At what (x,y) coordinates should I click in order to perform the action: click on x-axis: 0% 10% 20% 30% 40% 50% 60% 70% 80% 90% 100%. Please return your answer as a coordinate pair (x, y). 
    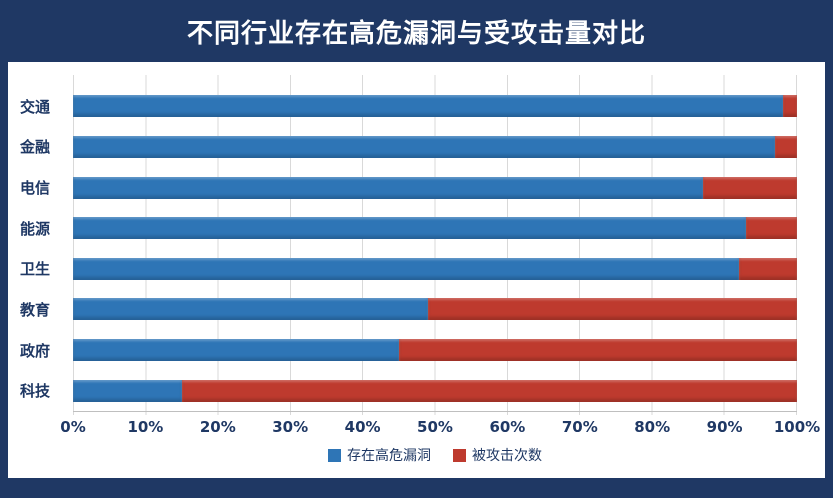
    Looking at the image, I should click on (440, 424).